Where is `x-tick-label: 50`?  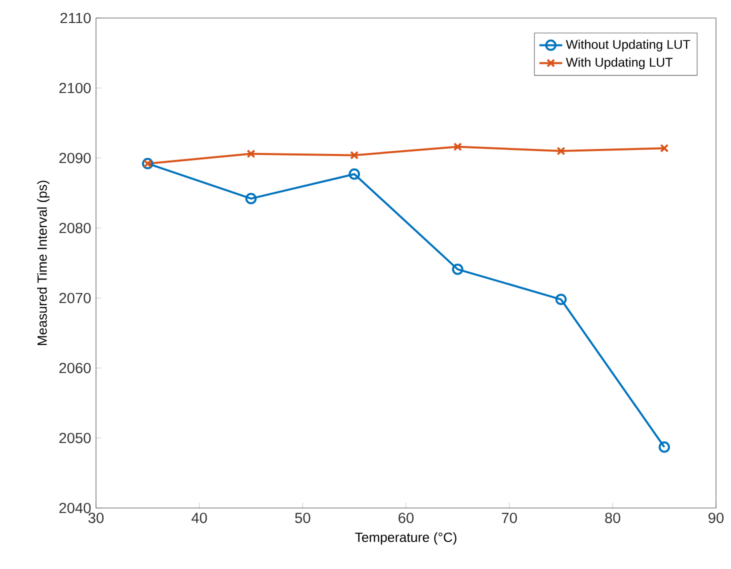 x-tick-label: 50 is located at coordinates (302, 518).